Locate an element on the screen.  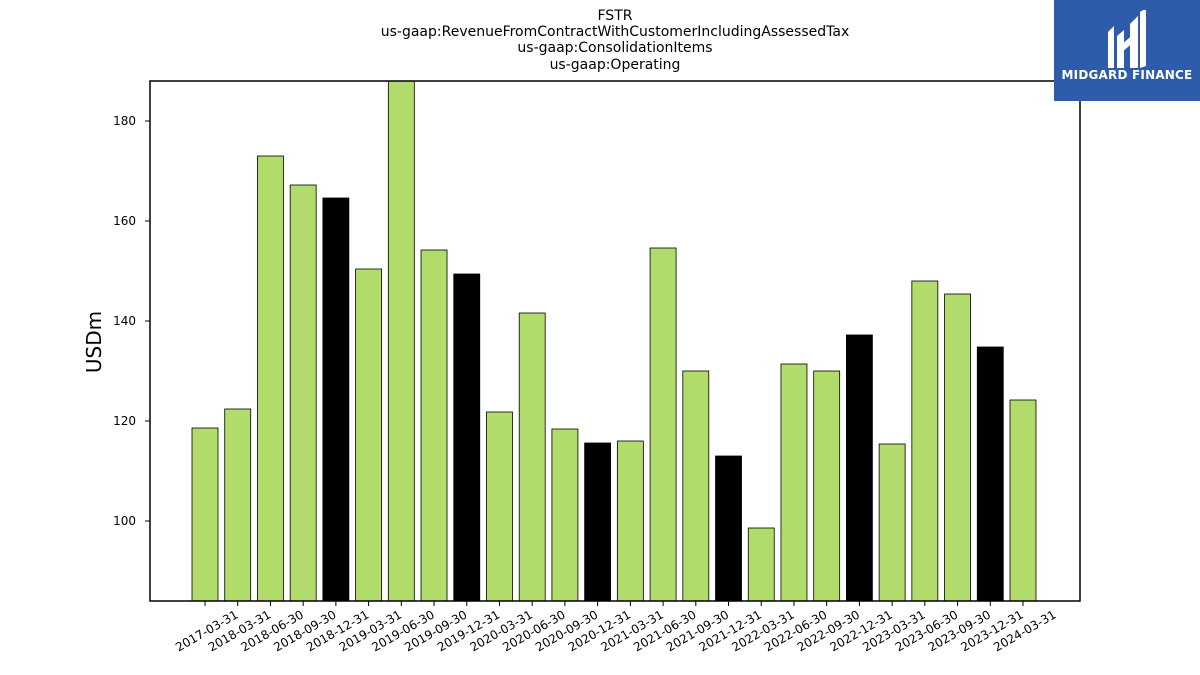
y-tick-label-120: 120 is located at coordinates (124, 421).